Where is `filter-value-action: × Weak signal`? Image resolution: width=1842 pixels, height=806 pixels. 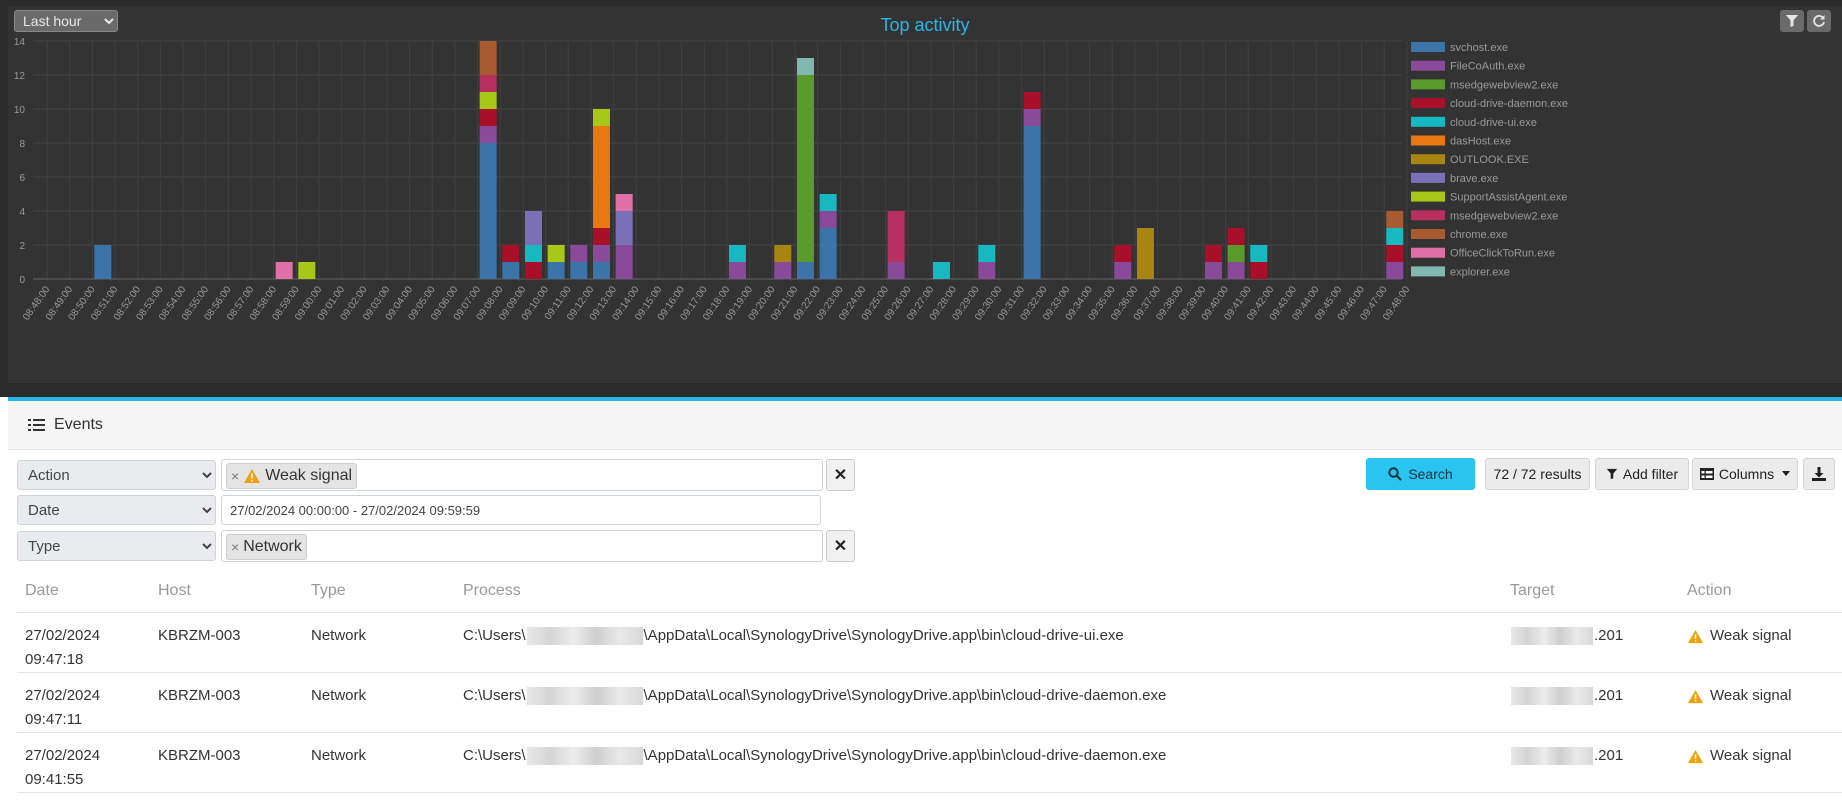
filter-value-action: × Weak signal is located at coordinates (522, 475).